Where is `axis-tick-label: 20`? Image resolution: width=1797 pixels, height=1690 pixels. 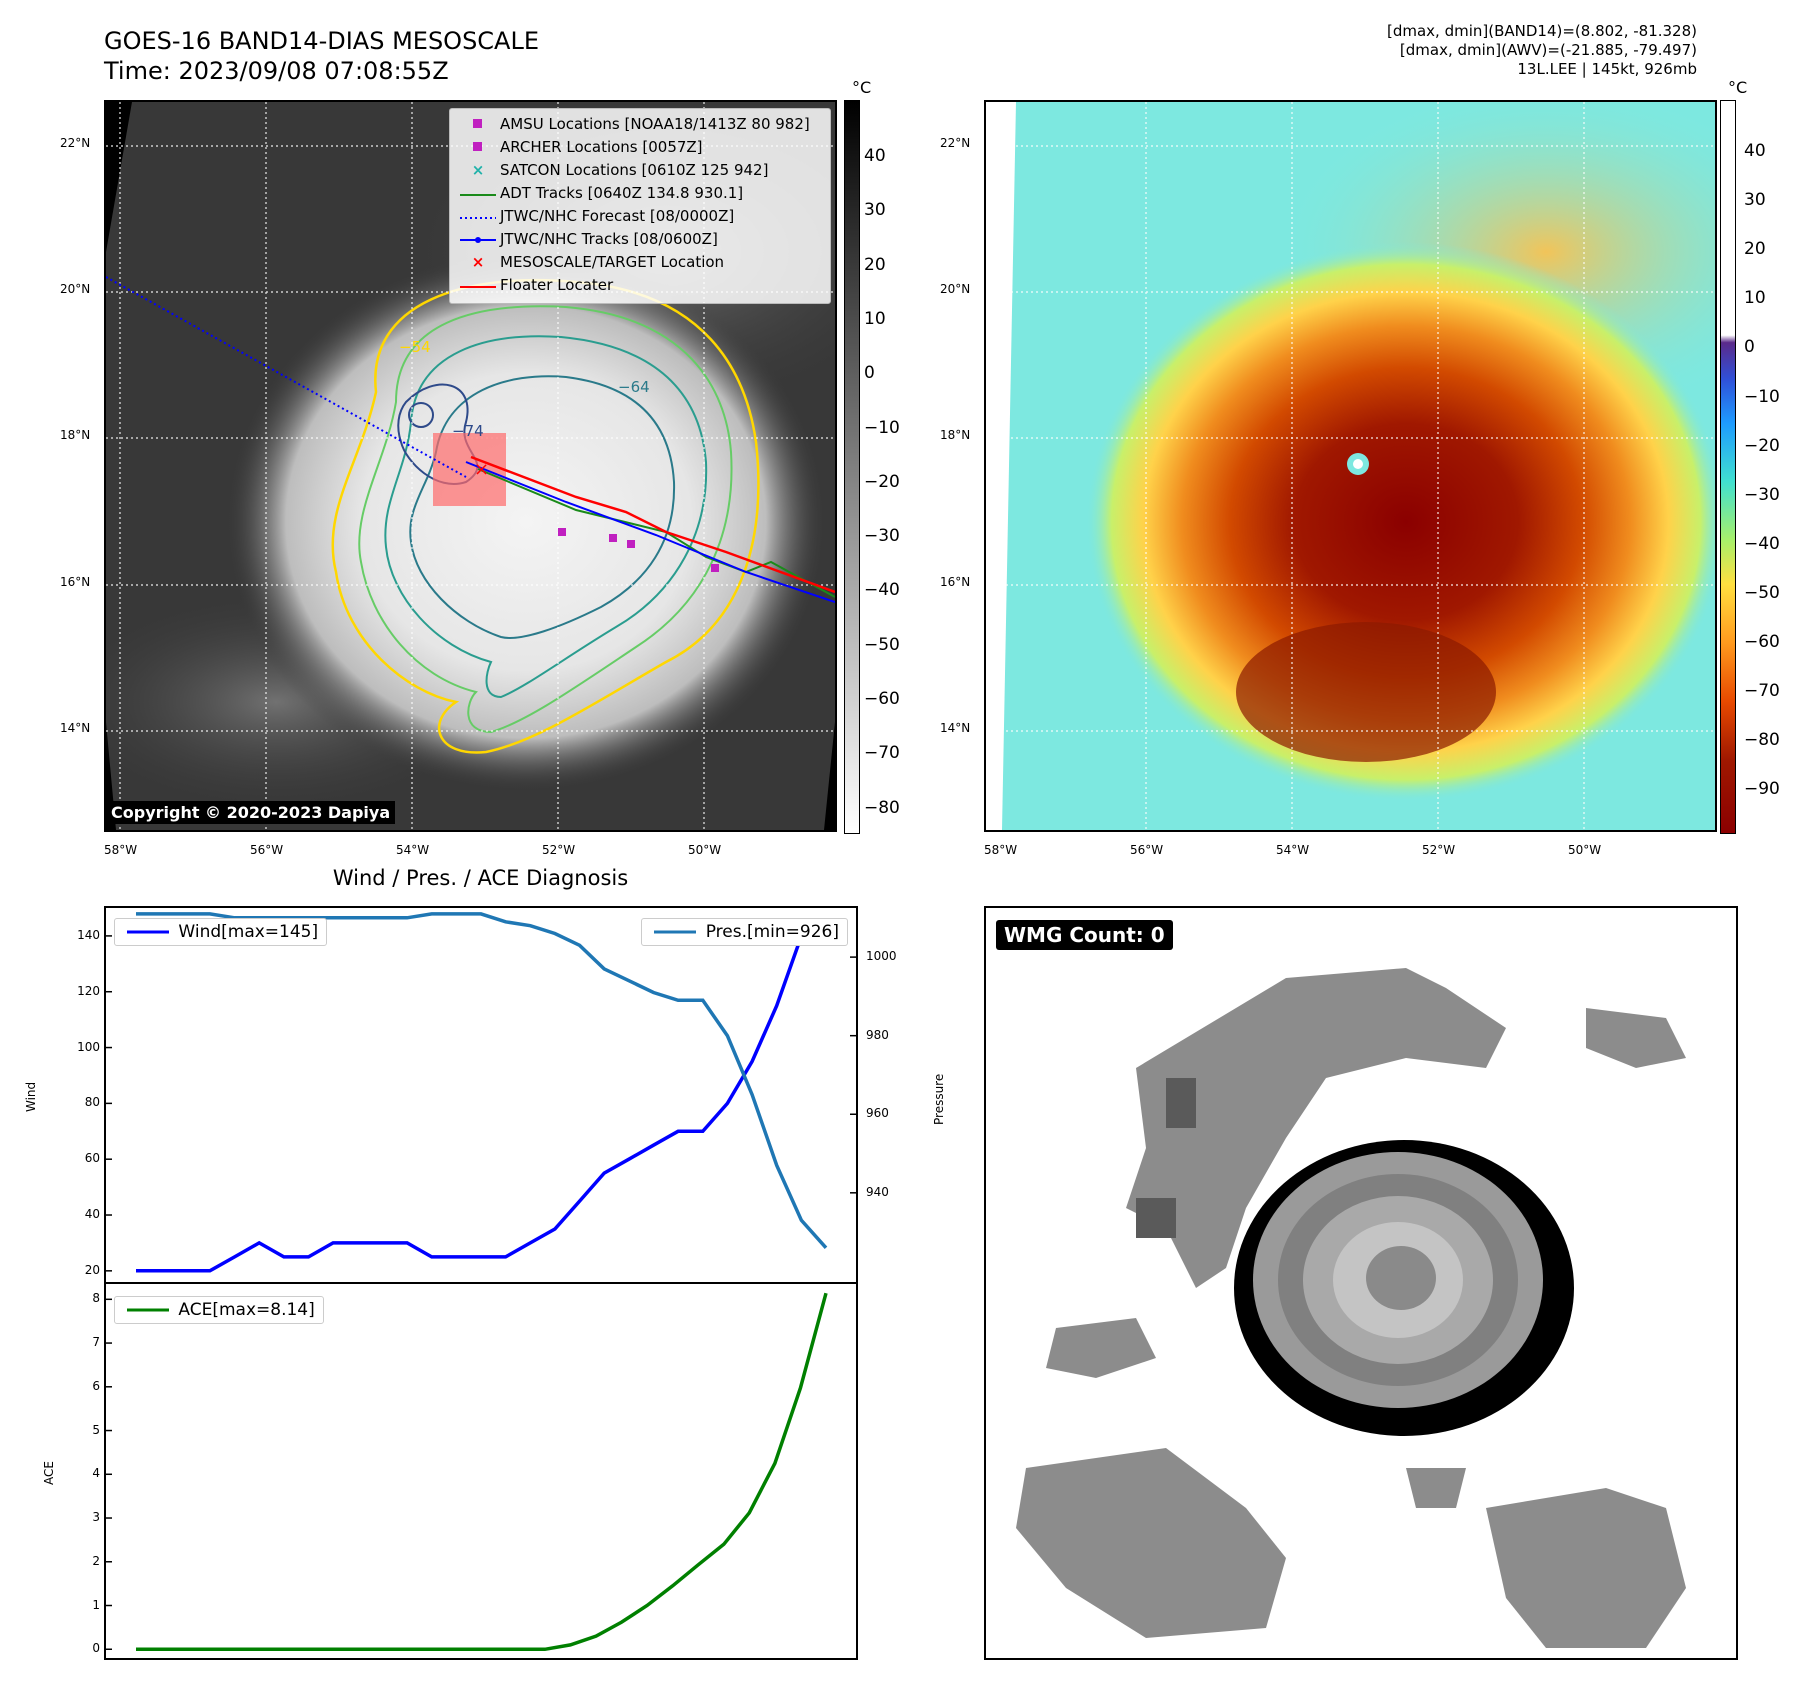 axis-tick-label: 20 is located at coordinates (92, 1269).